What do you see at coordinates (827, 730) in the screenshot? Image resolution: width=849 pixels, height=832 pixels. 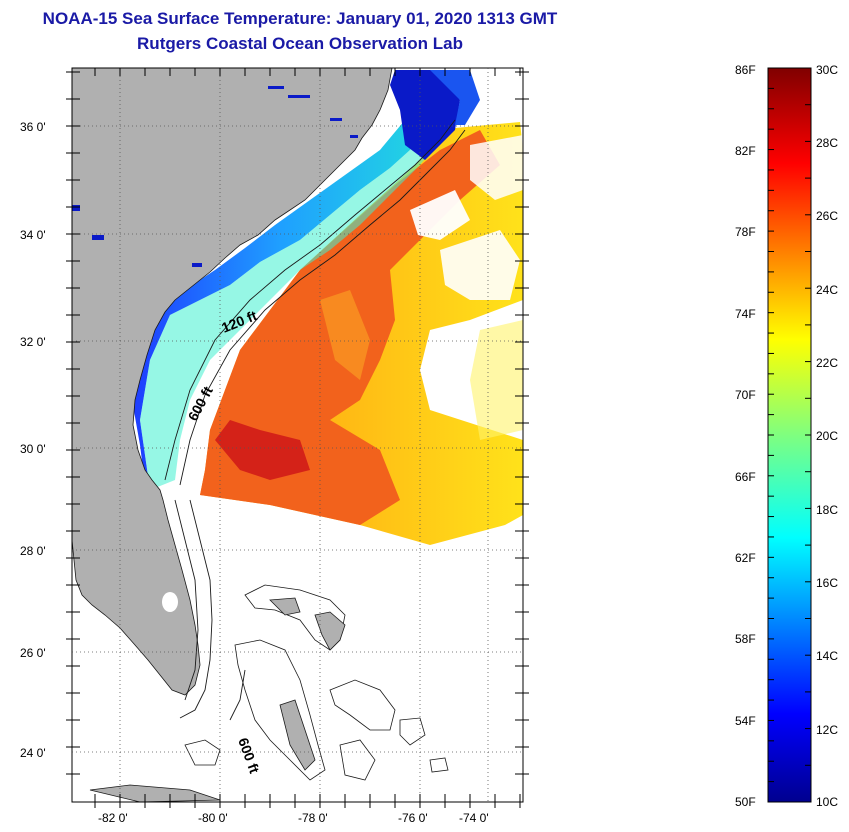 I see `c-label: 12C` at bounding box center [827, 730].